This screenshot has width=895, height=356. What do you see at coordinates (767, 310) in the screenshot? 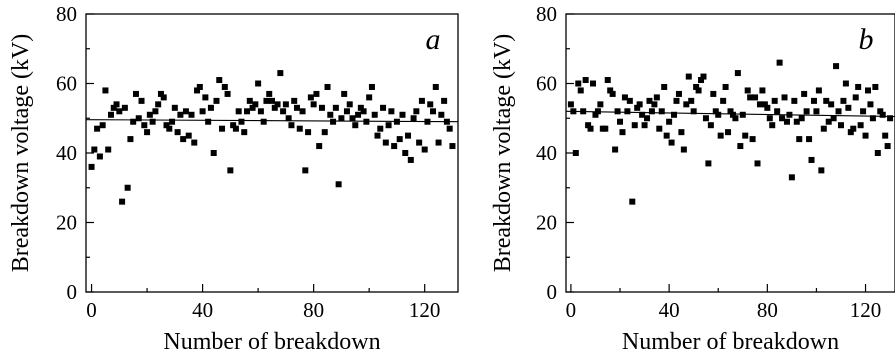
I see `x-tick-label: 80` at bounding box center [767, 310].